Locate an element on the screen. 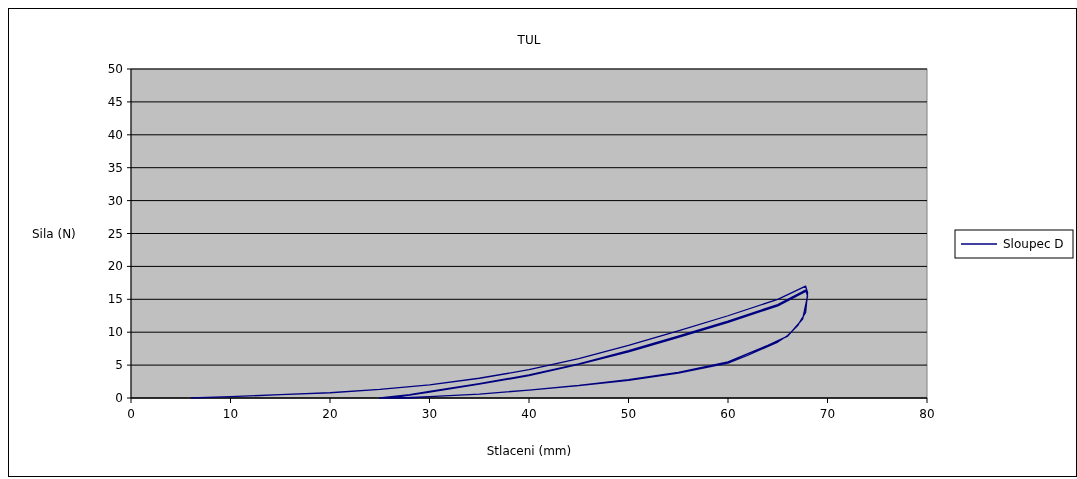 Image resolution: width=1077 pixels, height=479 pixels. x-tick-label: 60 is located at coordinates (728, 414).